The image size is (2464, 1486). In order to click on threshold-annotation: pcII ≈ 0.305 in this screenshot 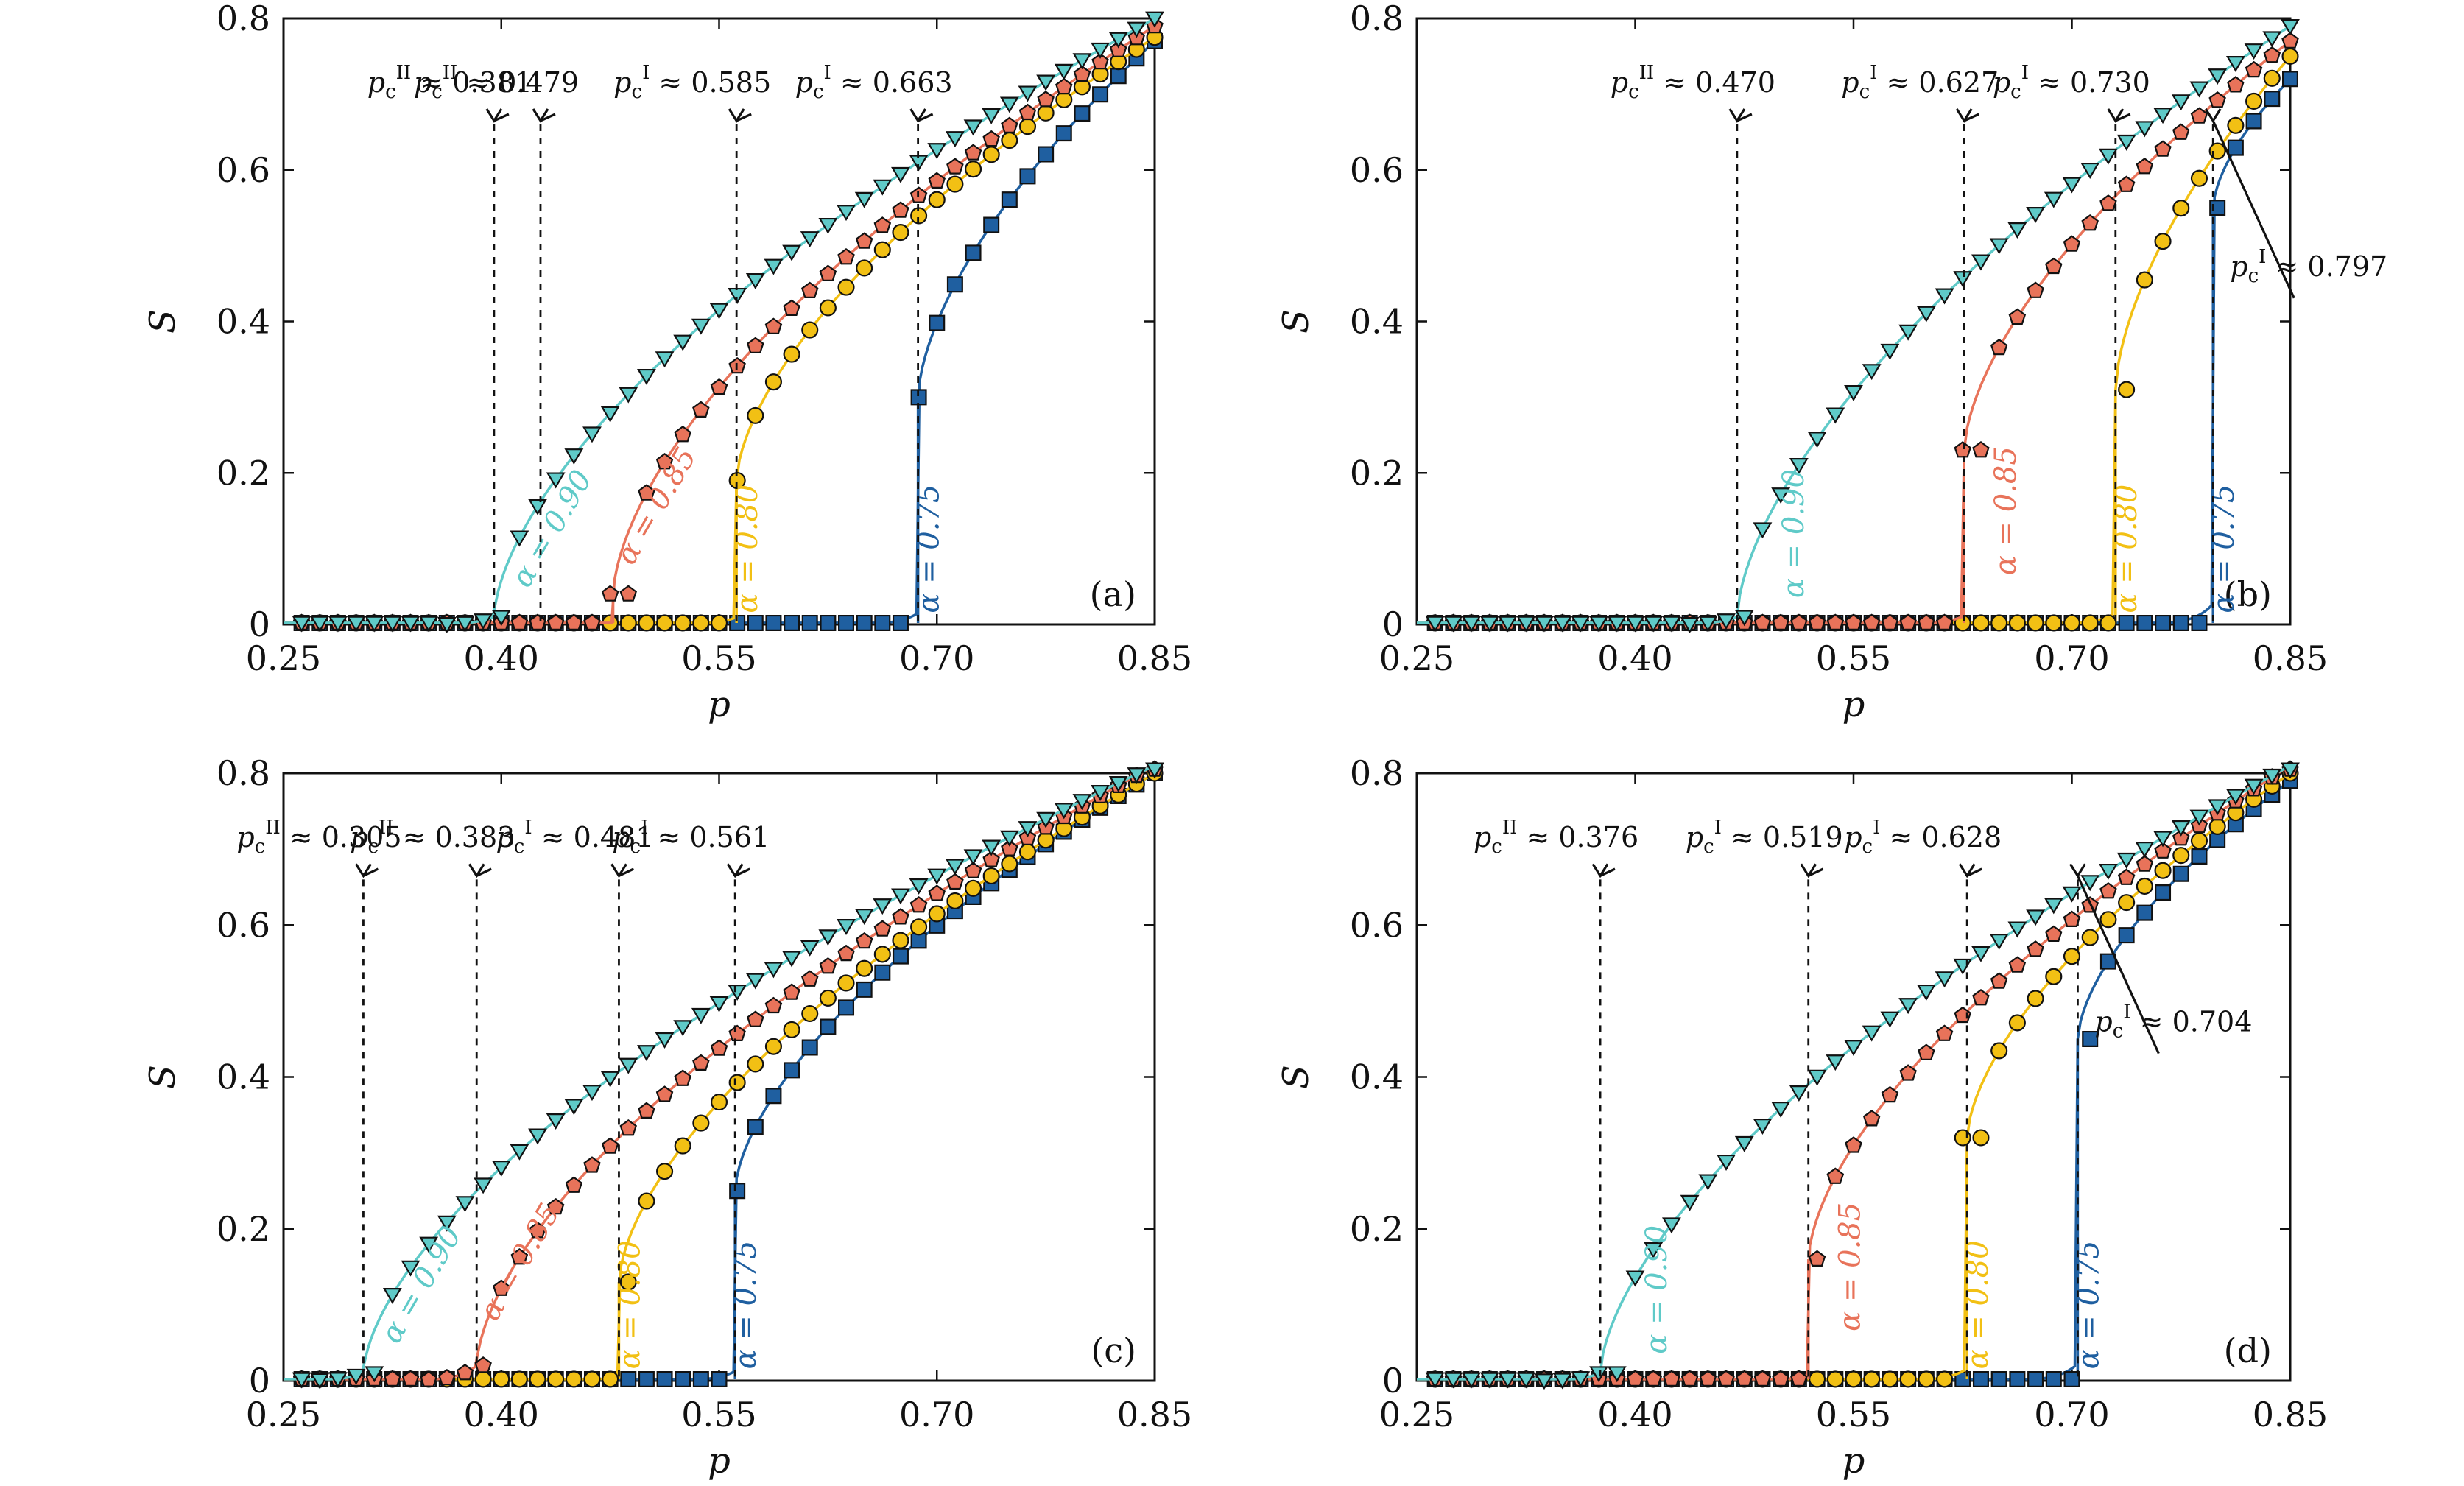, I will do `click(318, 838)`.